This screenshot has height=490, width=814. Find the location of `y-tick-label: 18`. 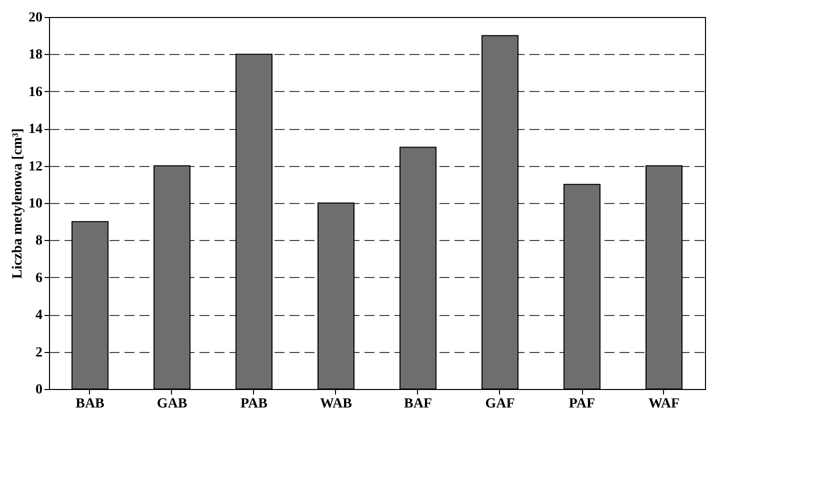

y-tick-label: 18 is located at coordinates (35, 55).